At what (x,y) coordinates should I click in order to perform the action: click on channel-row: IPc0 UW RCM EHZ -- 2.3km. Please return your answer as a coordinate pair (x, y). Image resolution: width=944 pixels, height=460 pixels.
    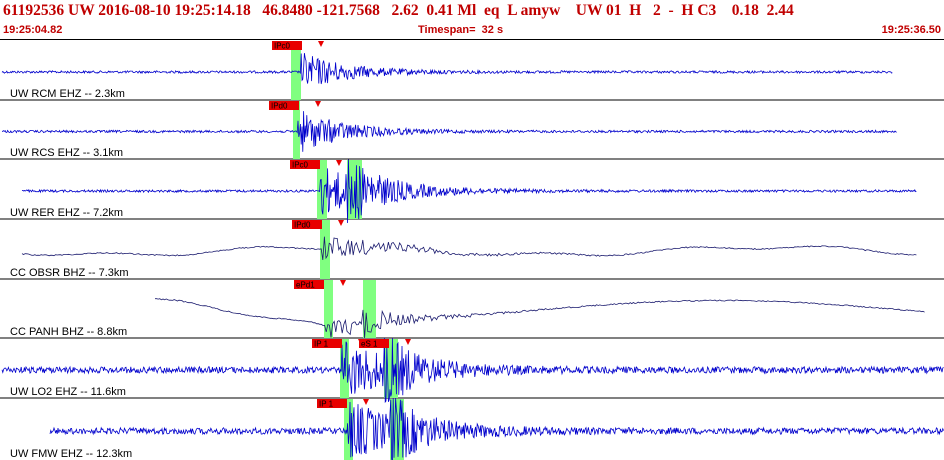
    Looking at the image, I should click on (447, 70).